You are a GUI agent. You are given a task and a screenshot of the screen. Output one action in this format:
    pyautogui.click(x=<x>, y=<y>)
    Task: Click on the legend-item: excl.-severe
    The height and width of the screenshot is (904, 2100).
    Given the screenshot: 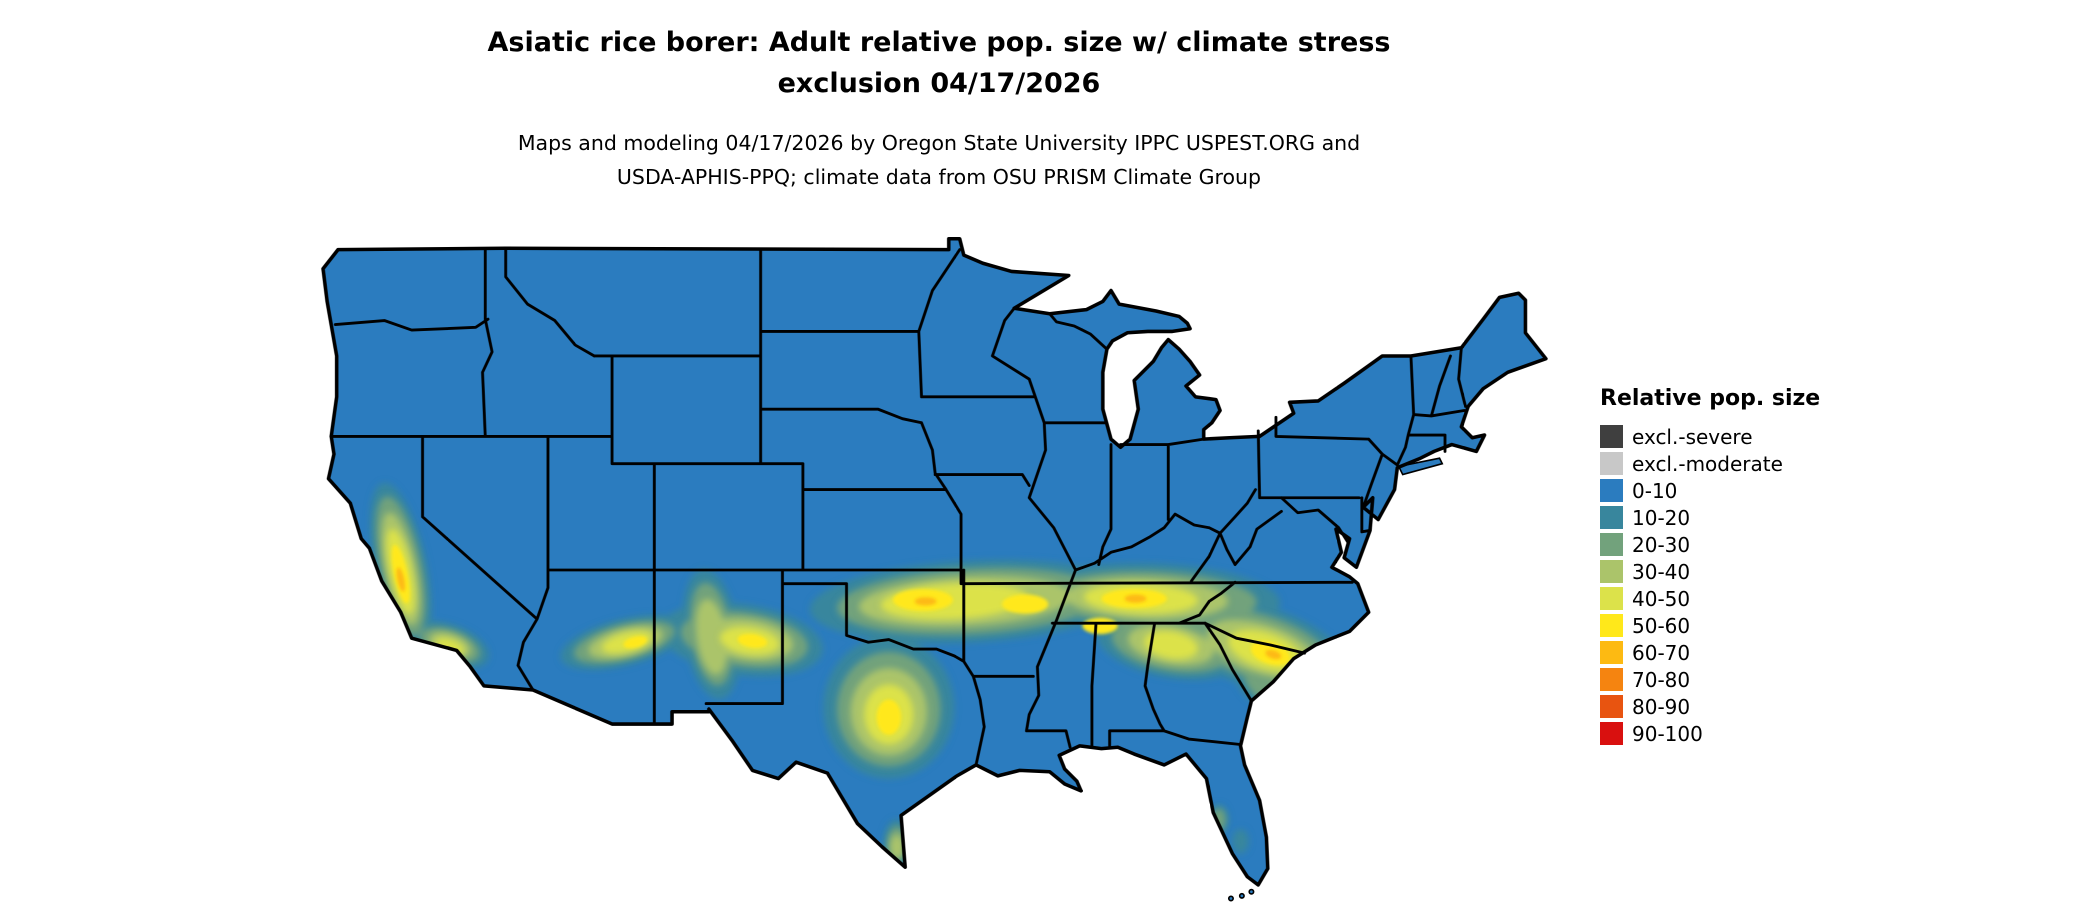 What is the action you would take?
    pyautogui.click(x=1710, y=436)
    